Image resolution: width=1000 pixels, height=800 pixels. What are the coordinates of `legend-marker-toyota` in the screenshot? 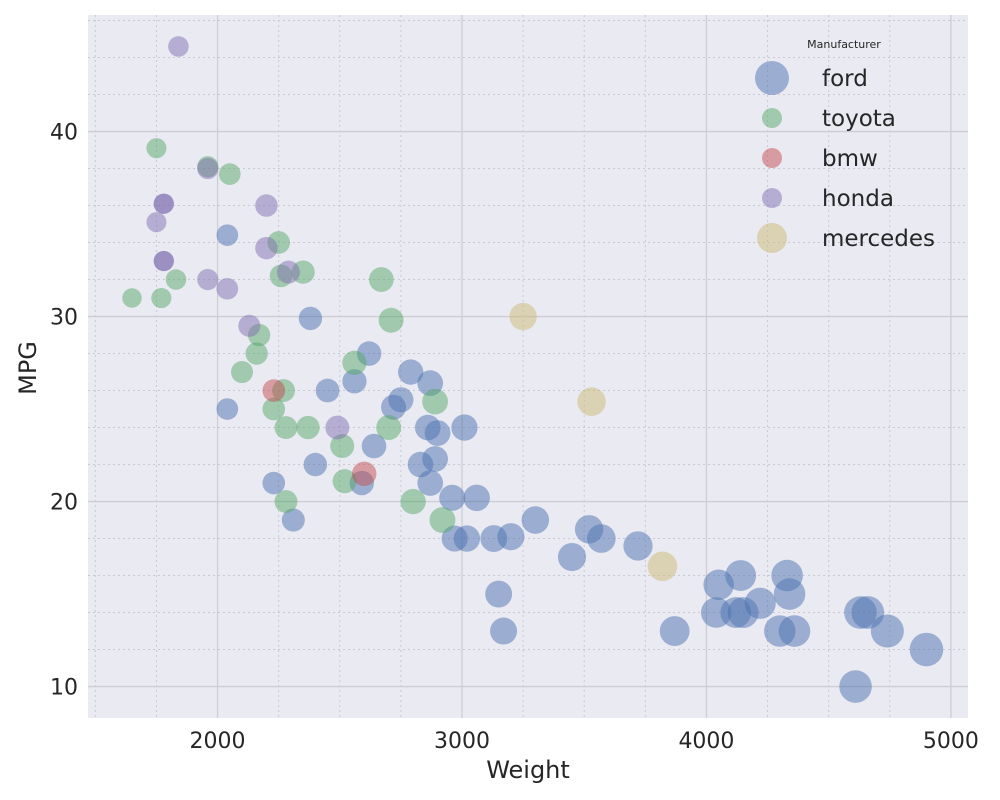 It's located at (772, 118).